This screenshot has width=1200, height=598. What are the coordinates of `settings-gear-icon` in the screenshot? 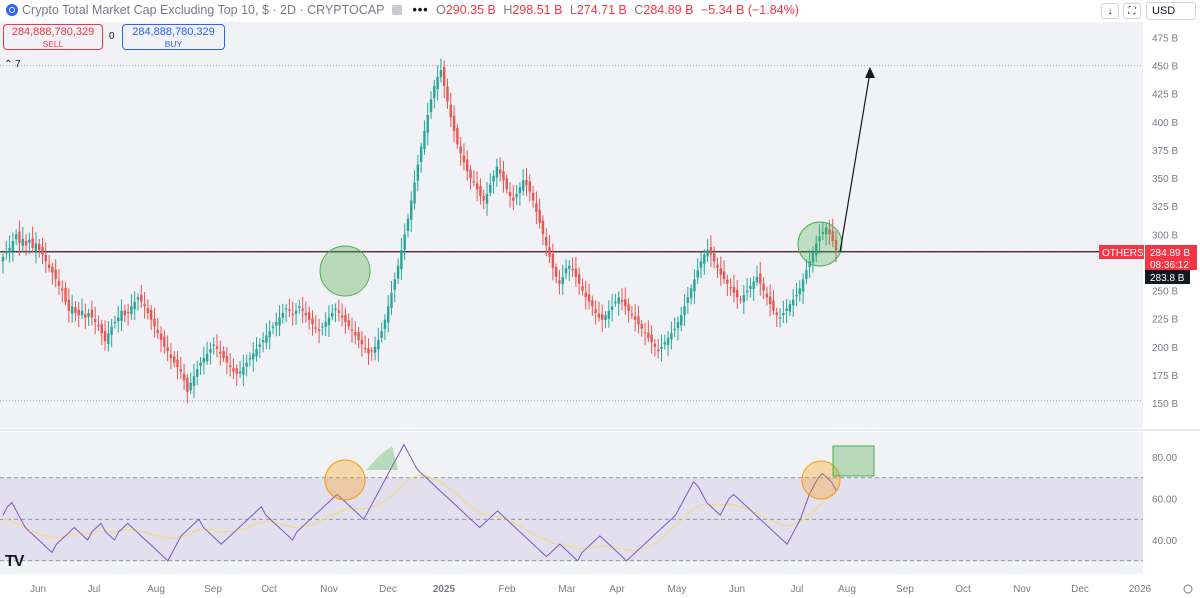 It's located at (1188, 589).